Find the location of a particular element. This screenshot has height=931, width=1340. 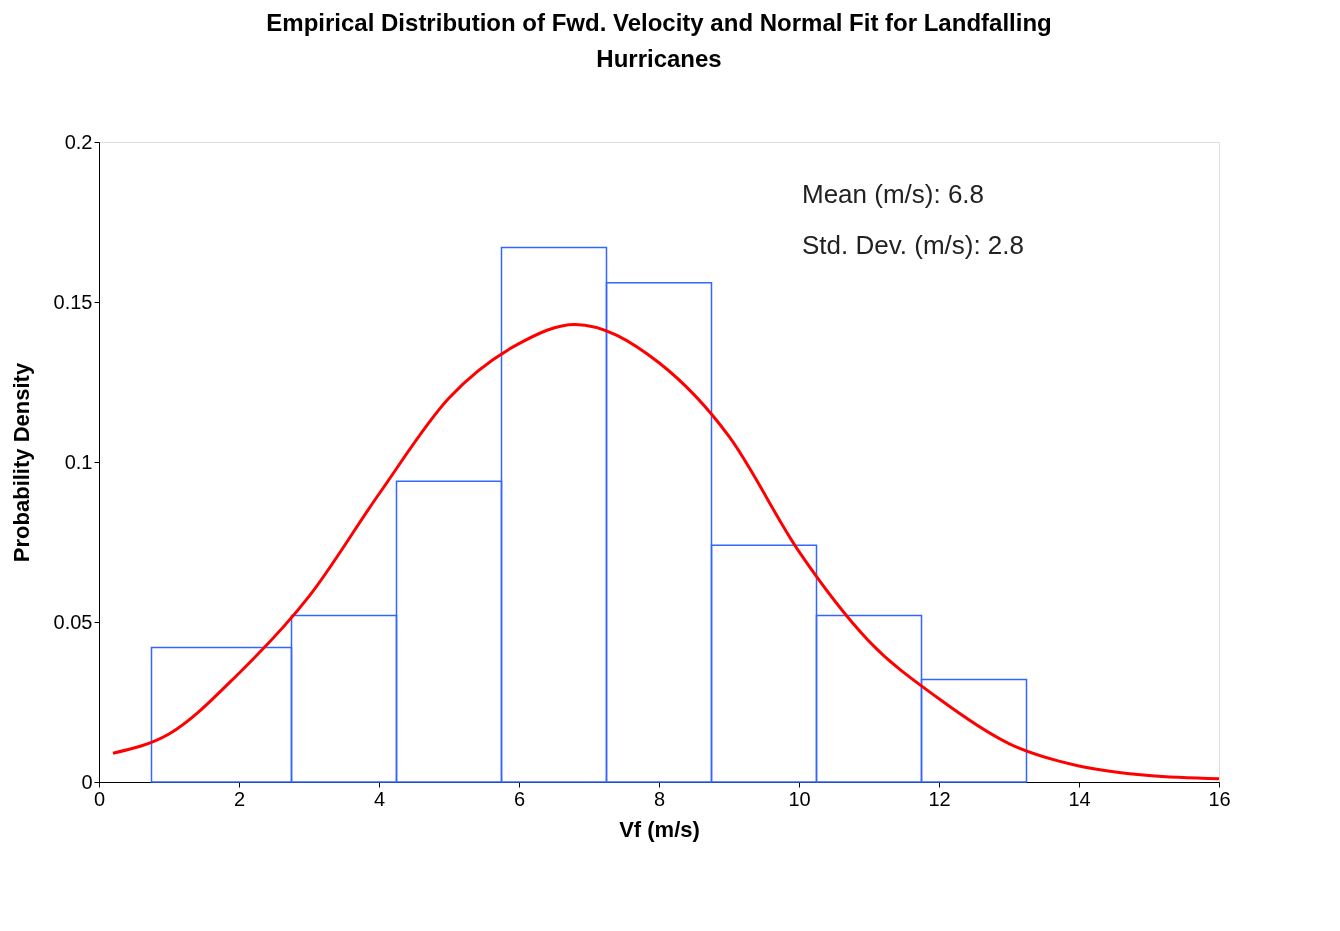

y-tick-label: 0.05 is located at coordinates (73, 621).